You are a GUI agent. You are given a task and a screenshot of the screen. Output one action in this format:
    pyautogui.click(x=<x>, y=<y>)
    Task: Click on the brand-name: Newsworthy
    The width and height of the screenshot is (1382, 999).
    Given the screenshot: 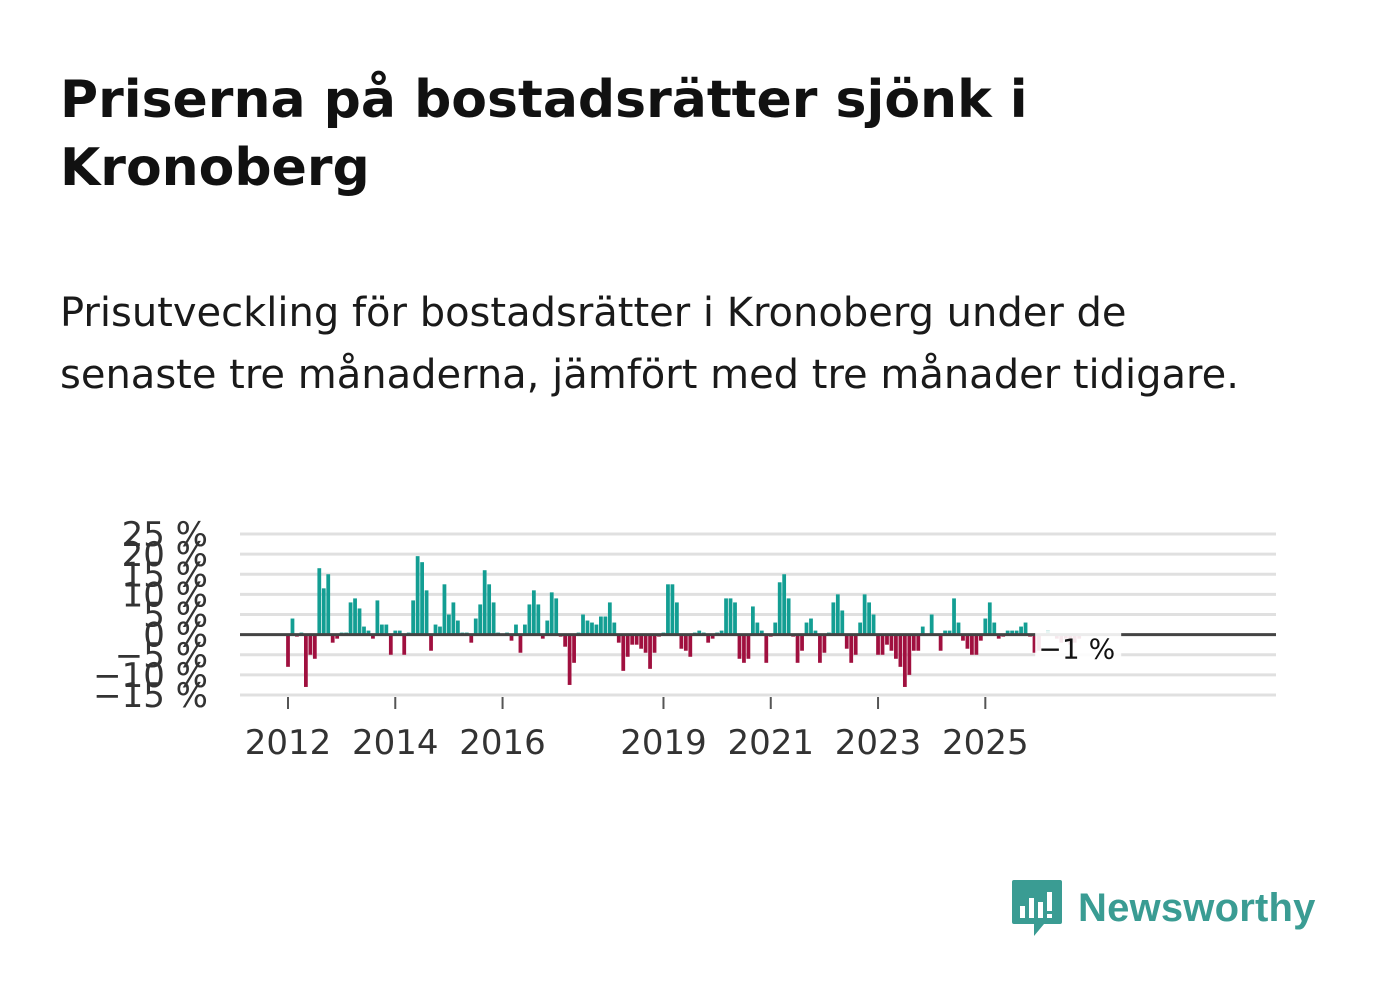 What is the action you would take?
    pyautogui.click(x=1197, y=907)
    